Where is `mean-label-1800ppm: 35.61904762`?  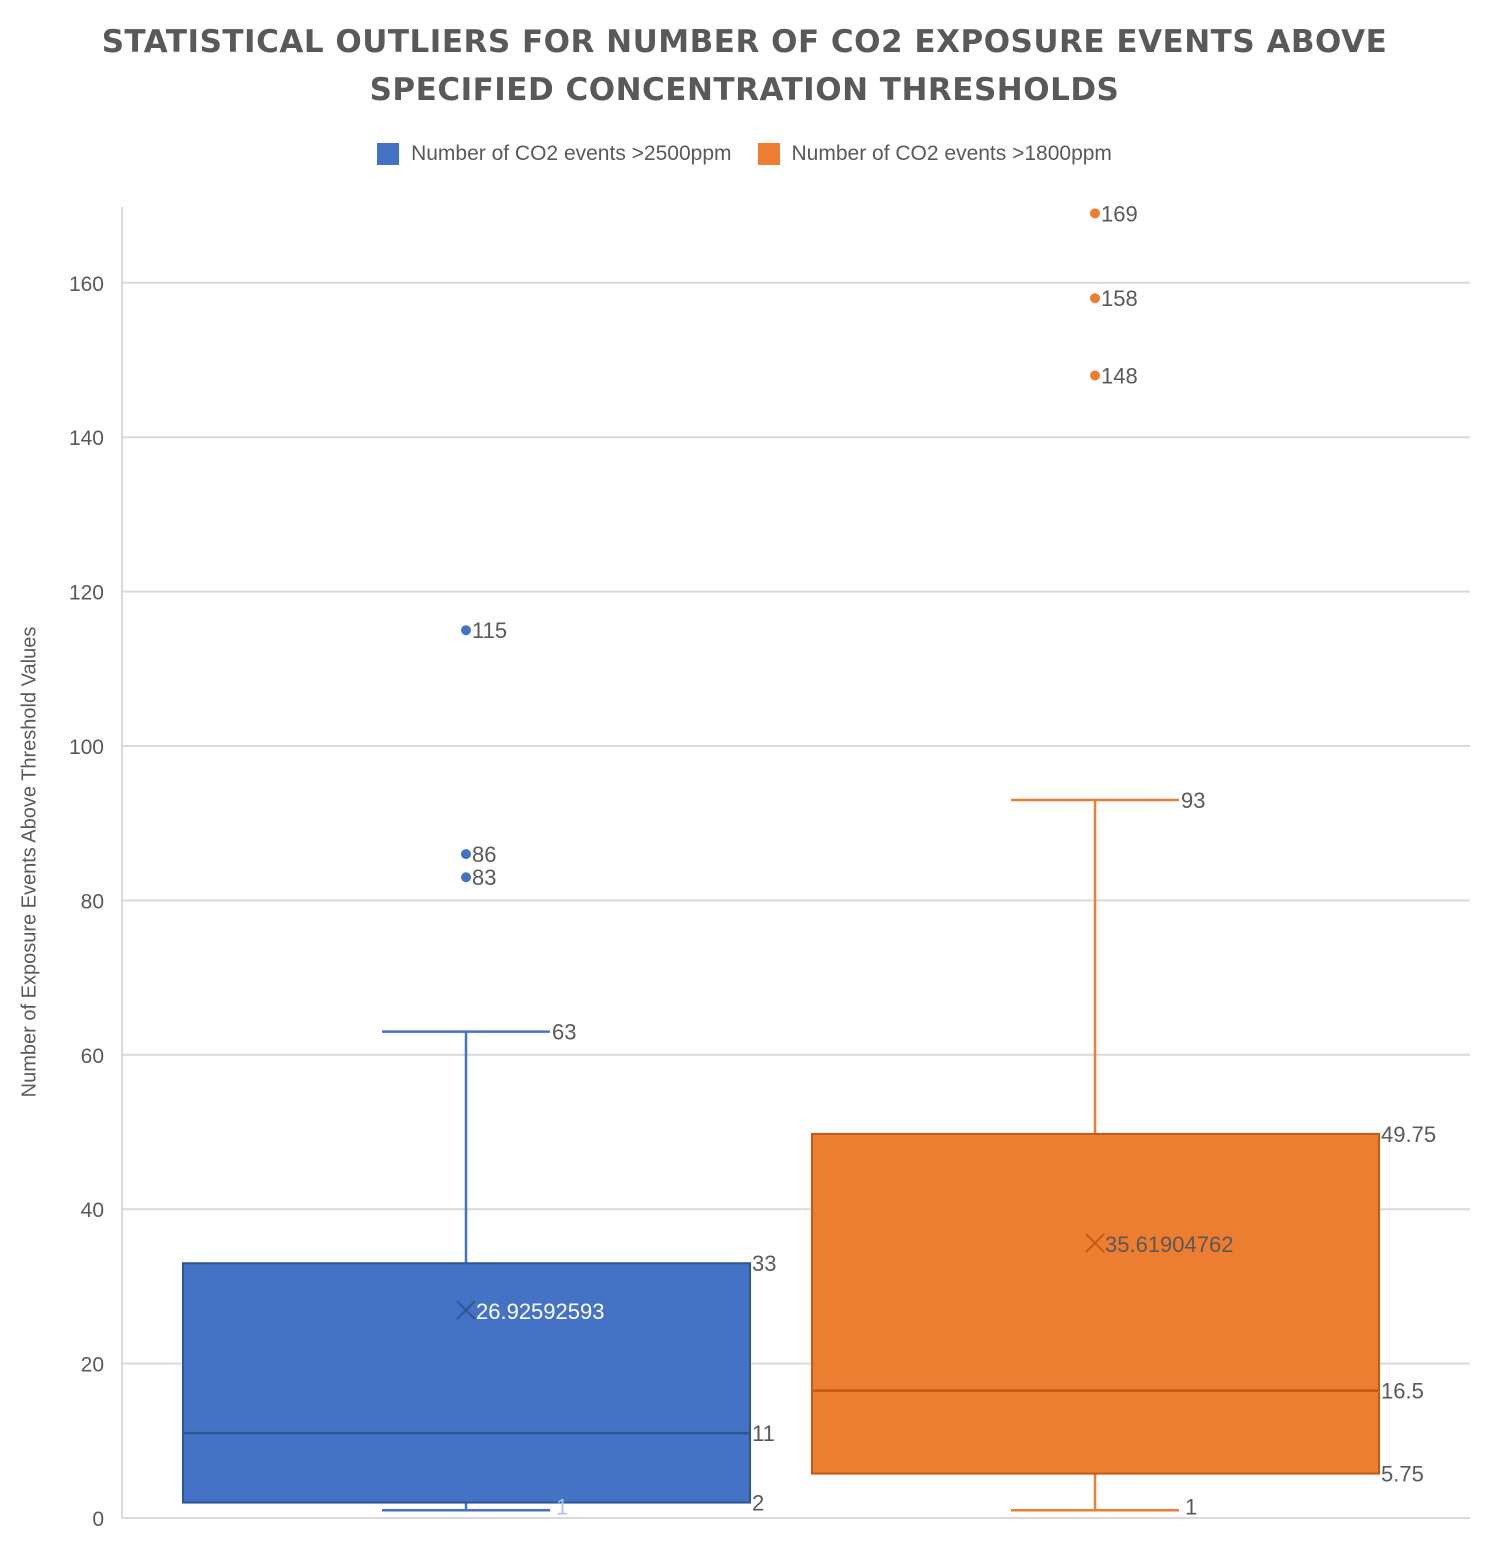
mean-label-1800ppm: 35.61904762 is located at coordinates (1169, 1244).